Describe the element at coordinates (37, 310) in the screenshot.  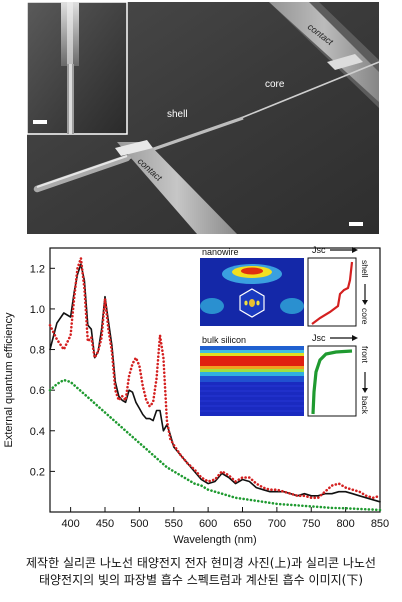
I see `y-tick-label: 1.0` at that location.